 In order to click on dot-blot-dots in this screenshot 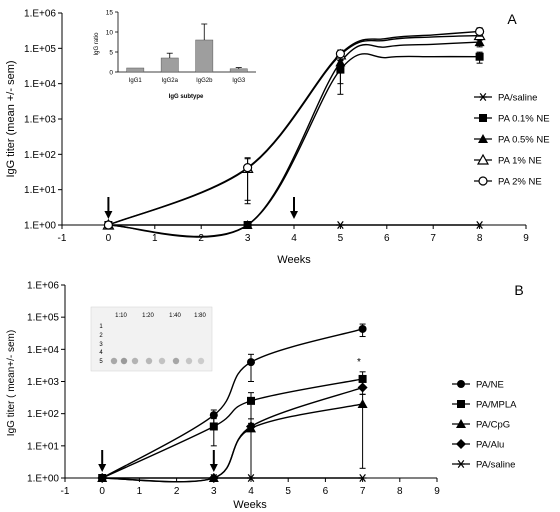, I will do `click(157, 361)`.